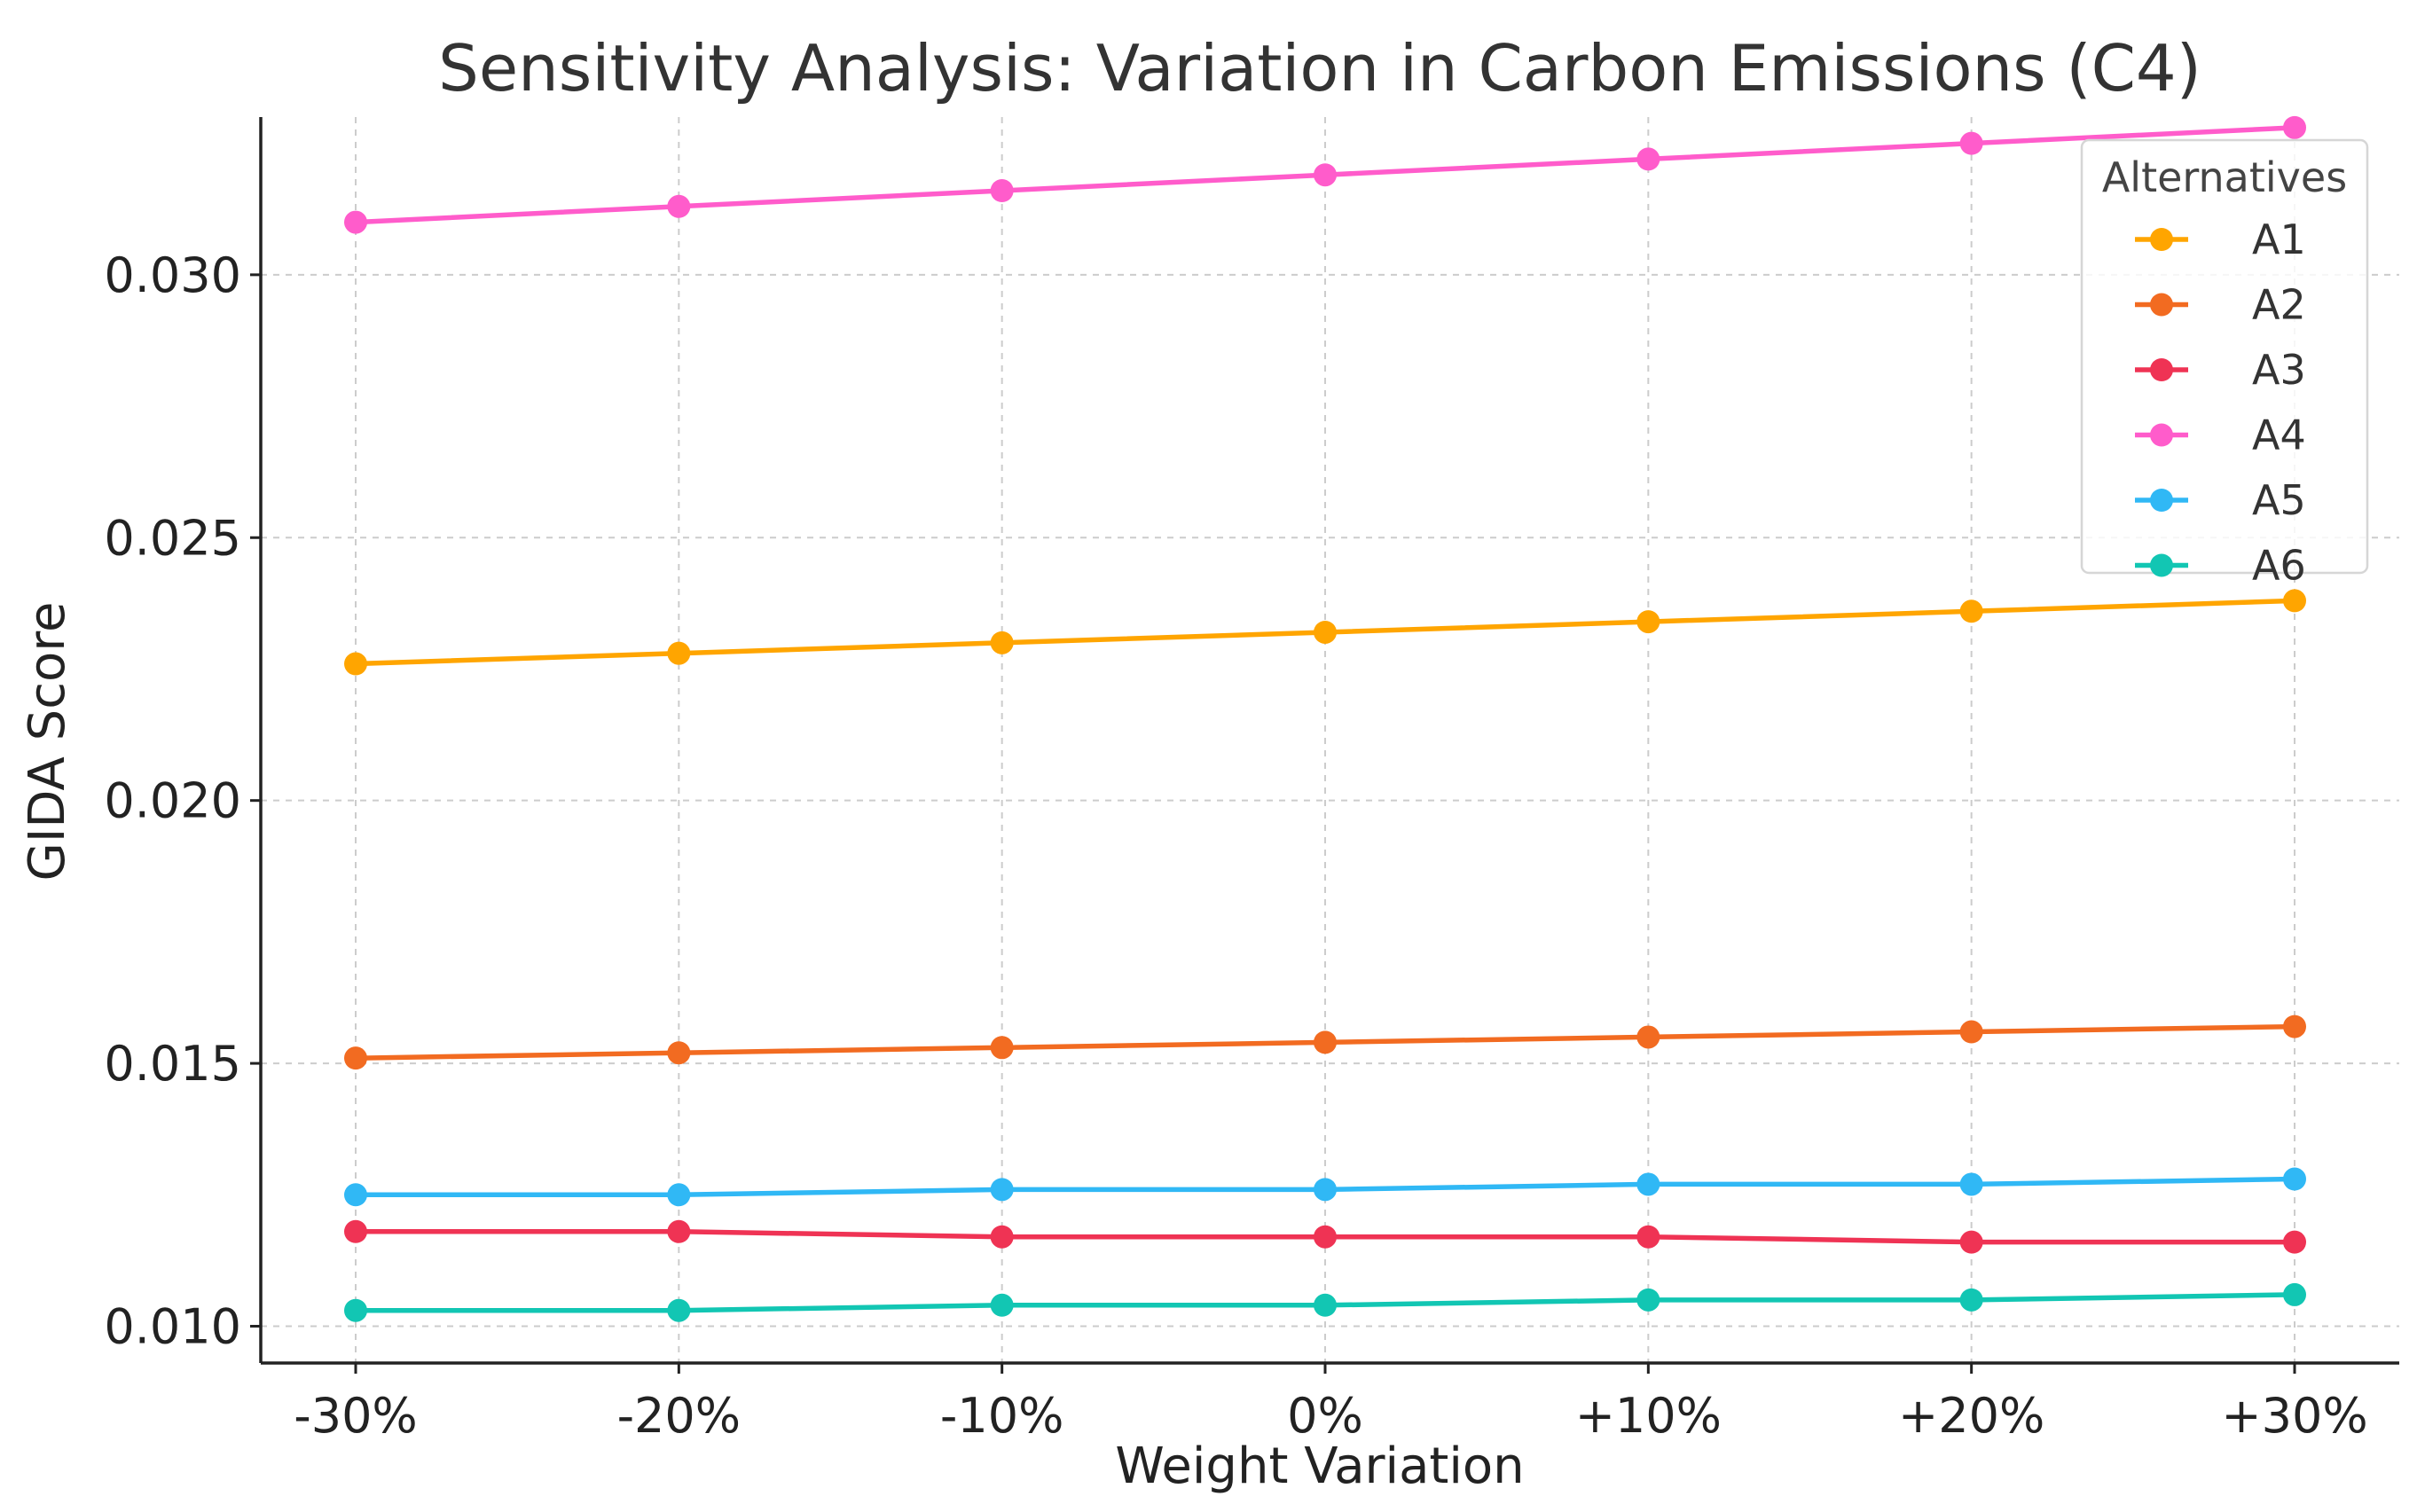 The image size is (2417, 1512). I want to click on x-tick-label: -10%, so click(1002, 1416).